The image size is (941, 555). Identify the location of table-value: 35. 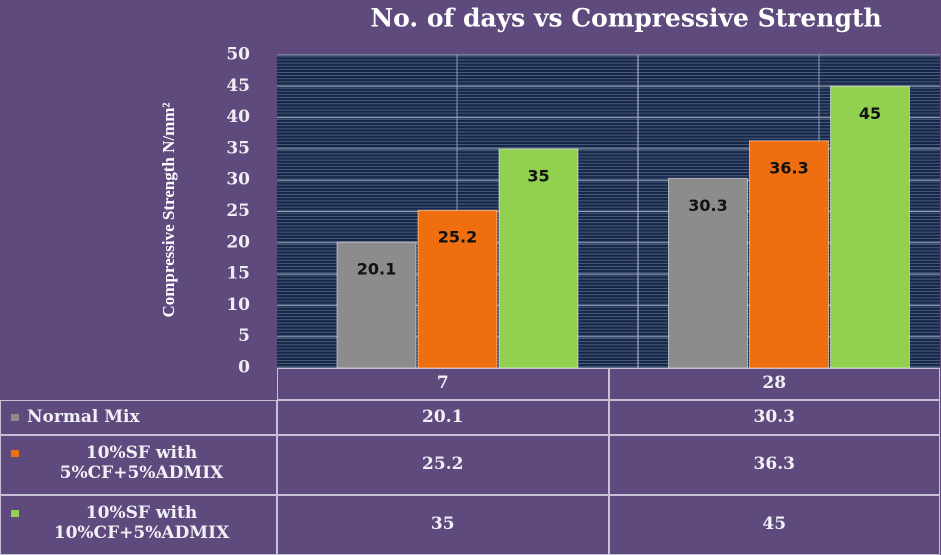
(443, 525).